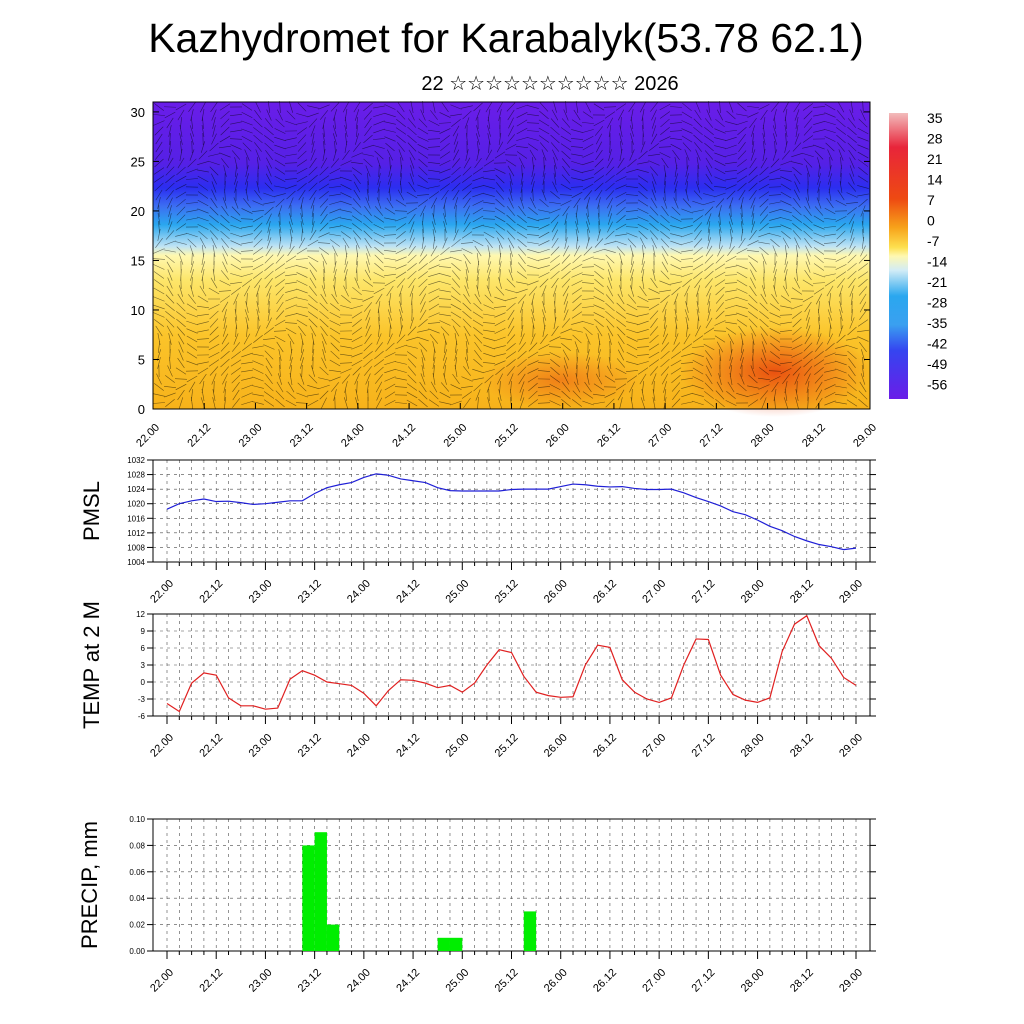  Describe the element at coordinates (937, 323) in the screenshot. I see `colorbar-label: -35` at that location.